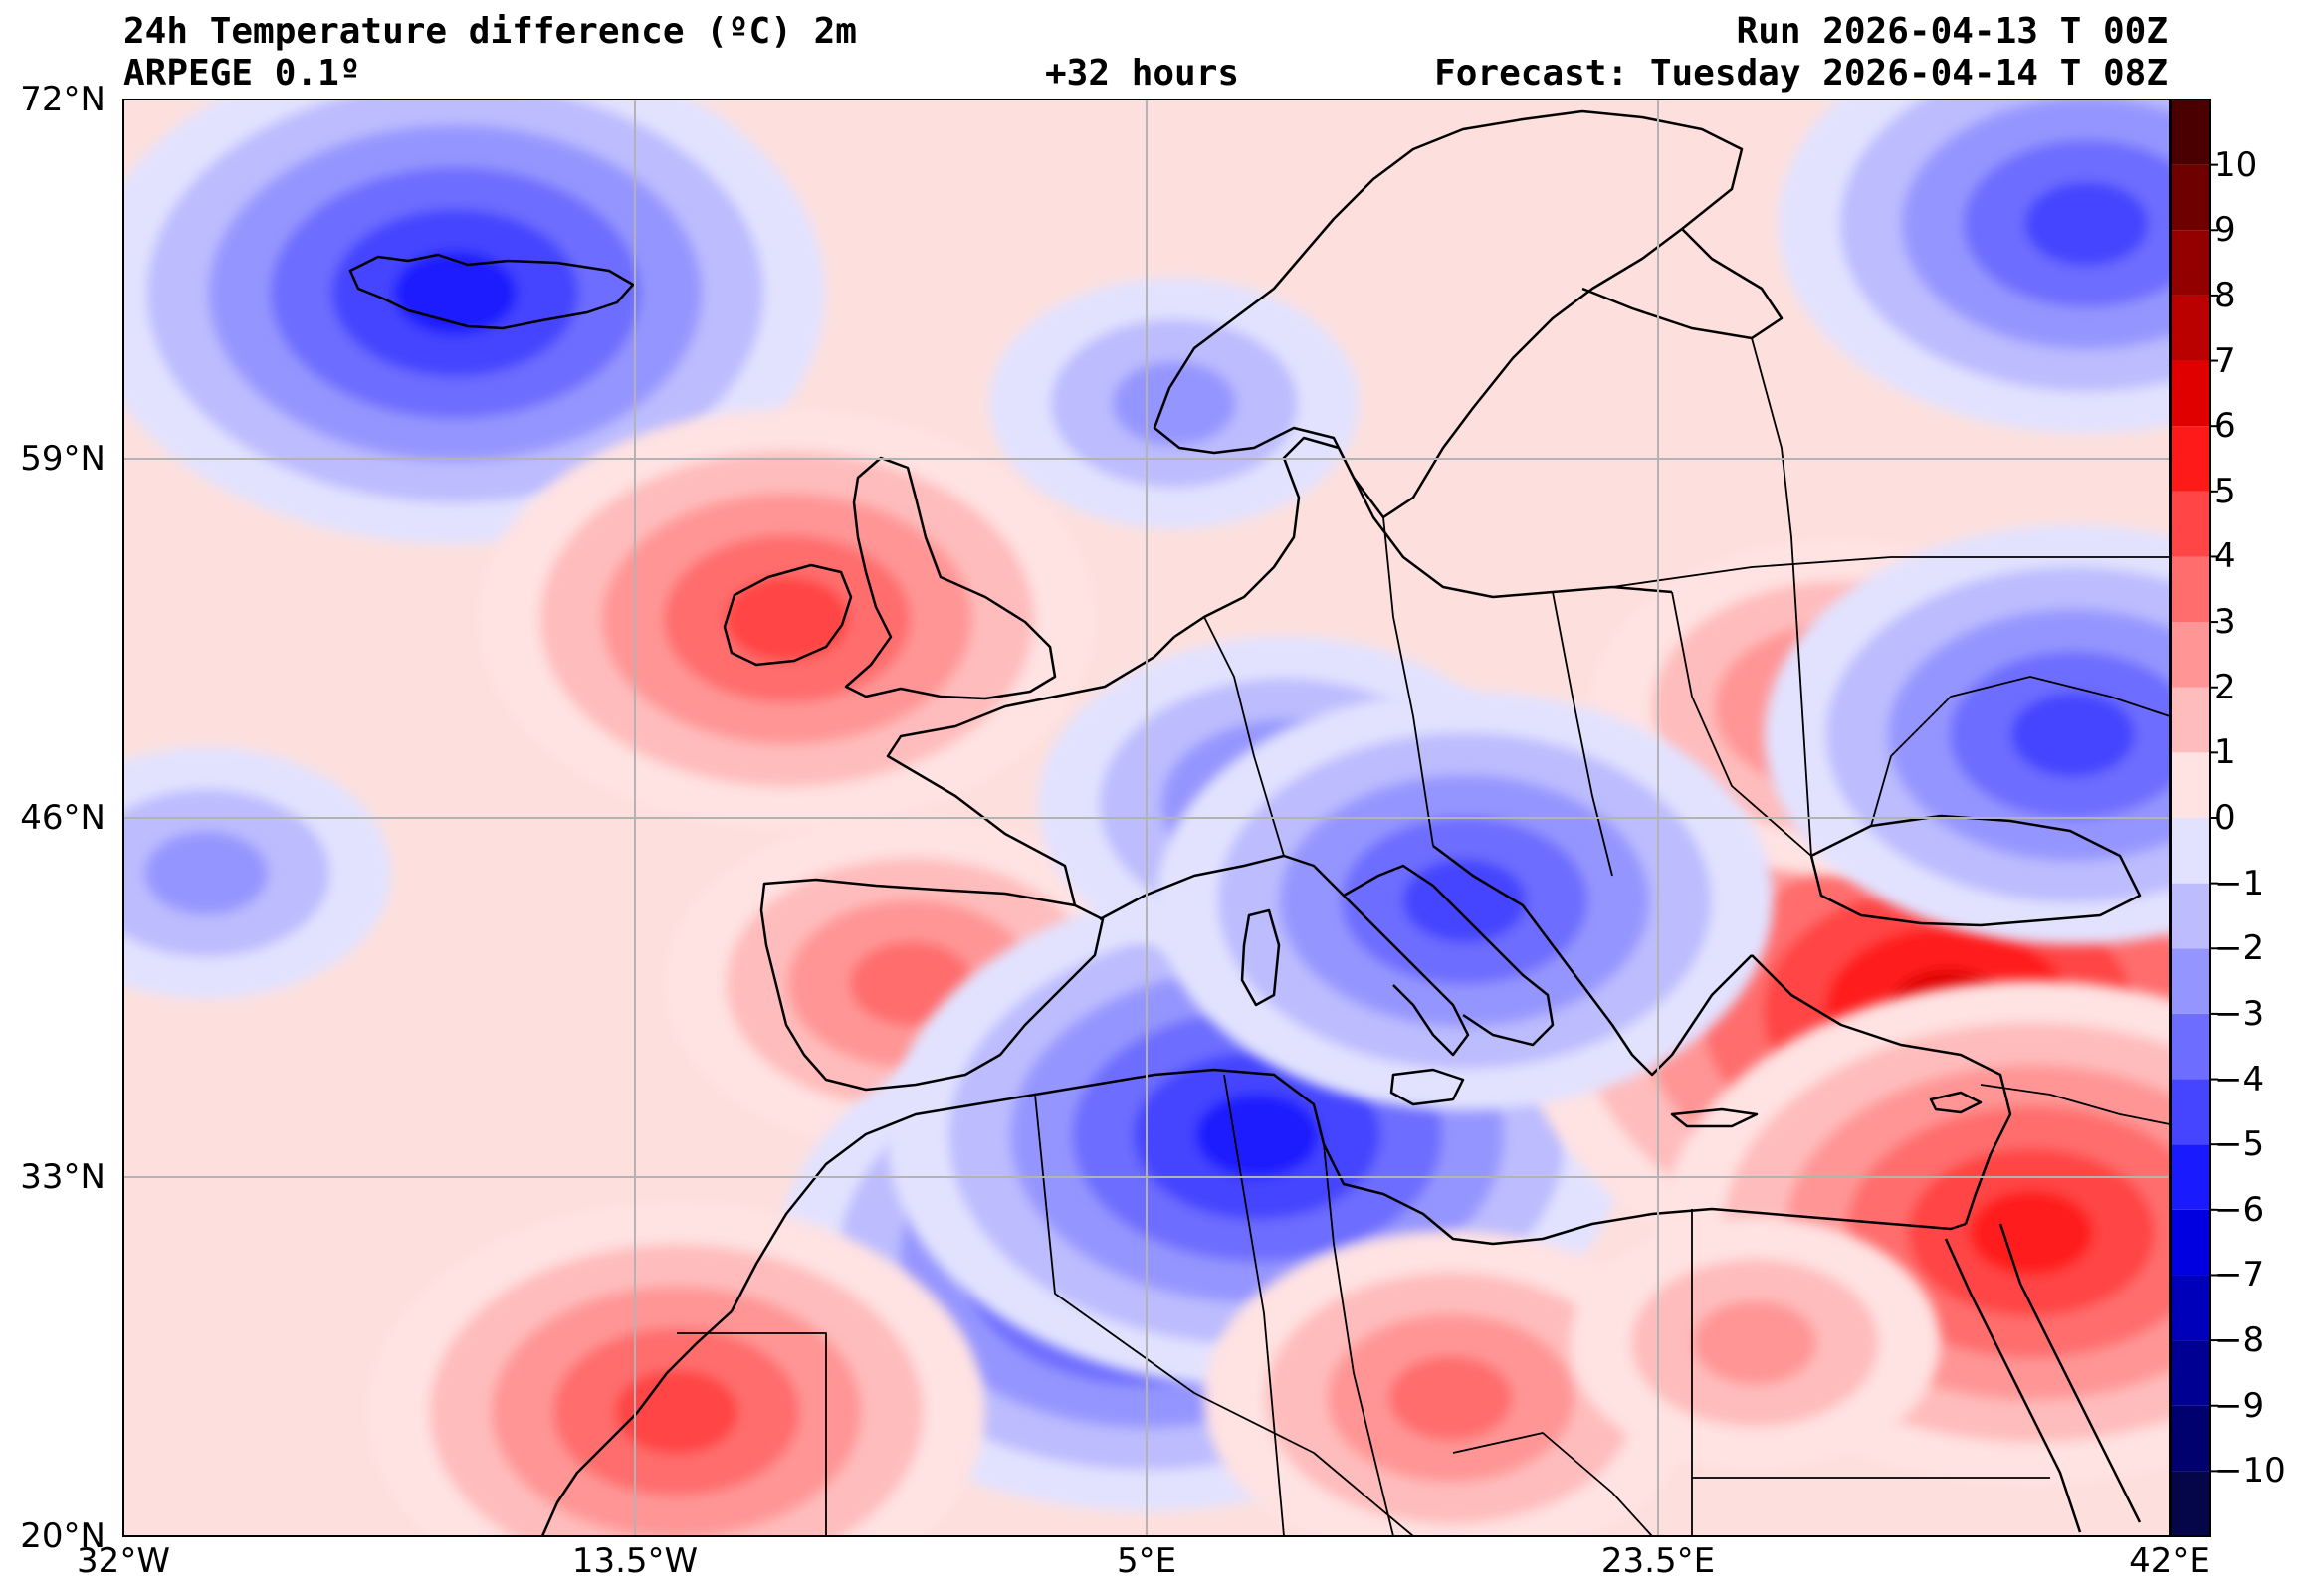  I want to click on colorbar-swatches, so click(2190, 818).